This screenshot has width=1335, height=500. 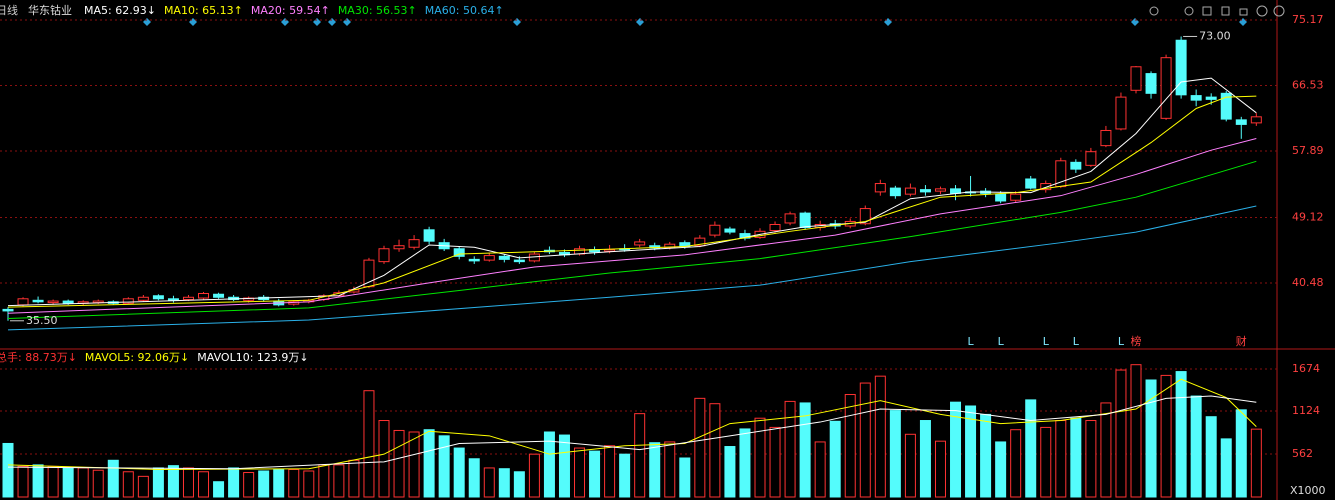 I want to click on unit-label: X1000, so click(x=1308, y=490).